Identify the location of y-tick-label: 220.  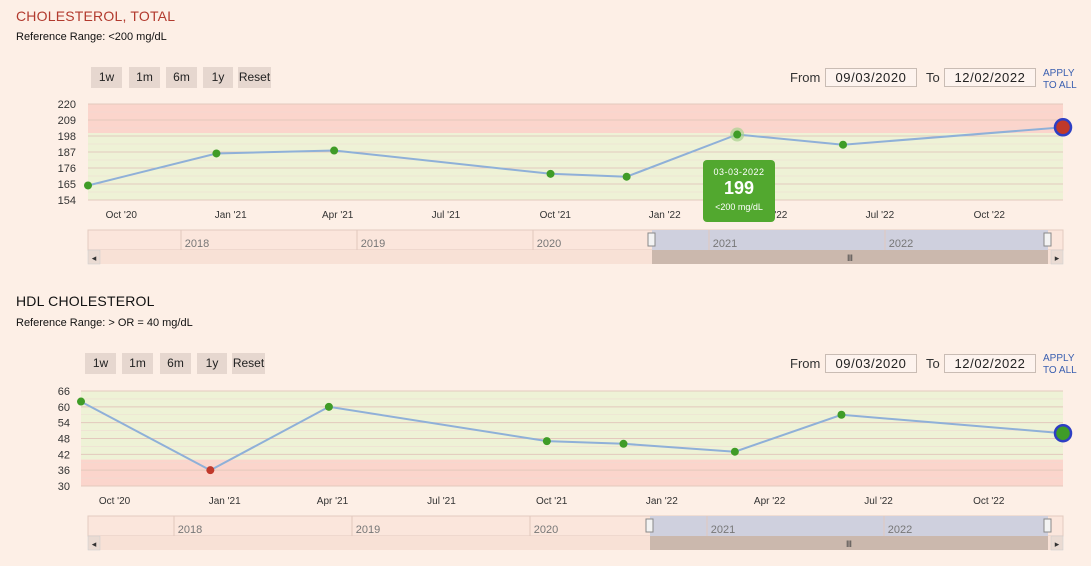
(67, 105).